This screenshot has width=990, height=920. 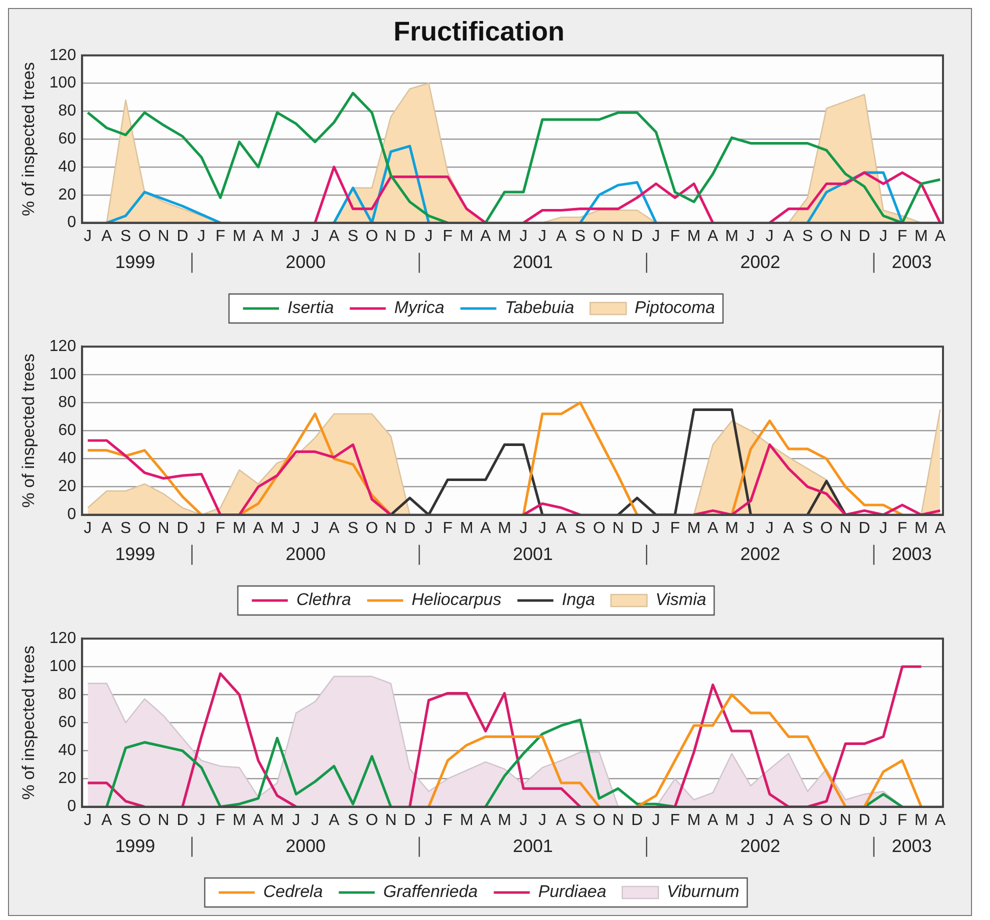 I want to click on text: 2003, so click(x=912, y=262).